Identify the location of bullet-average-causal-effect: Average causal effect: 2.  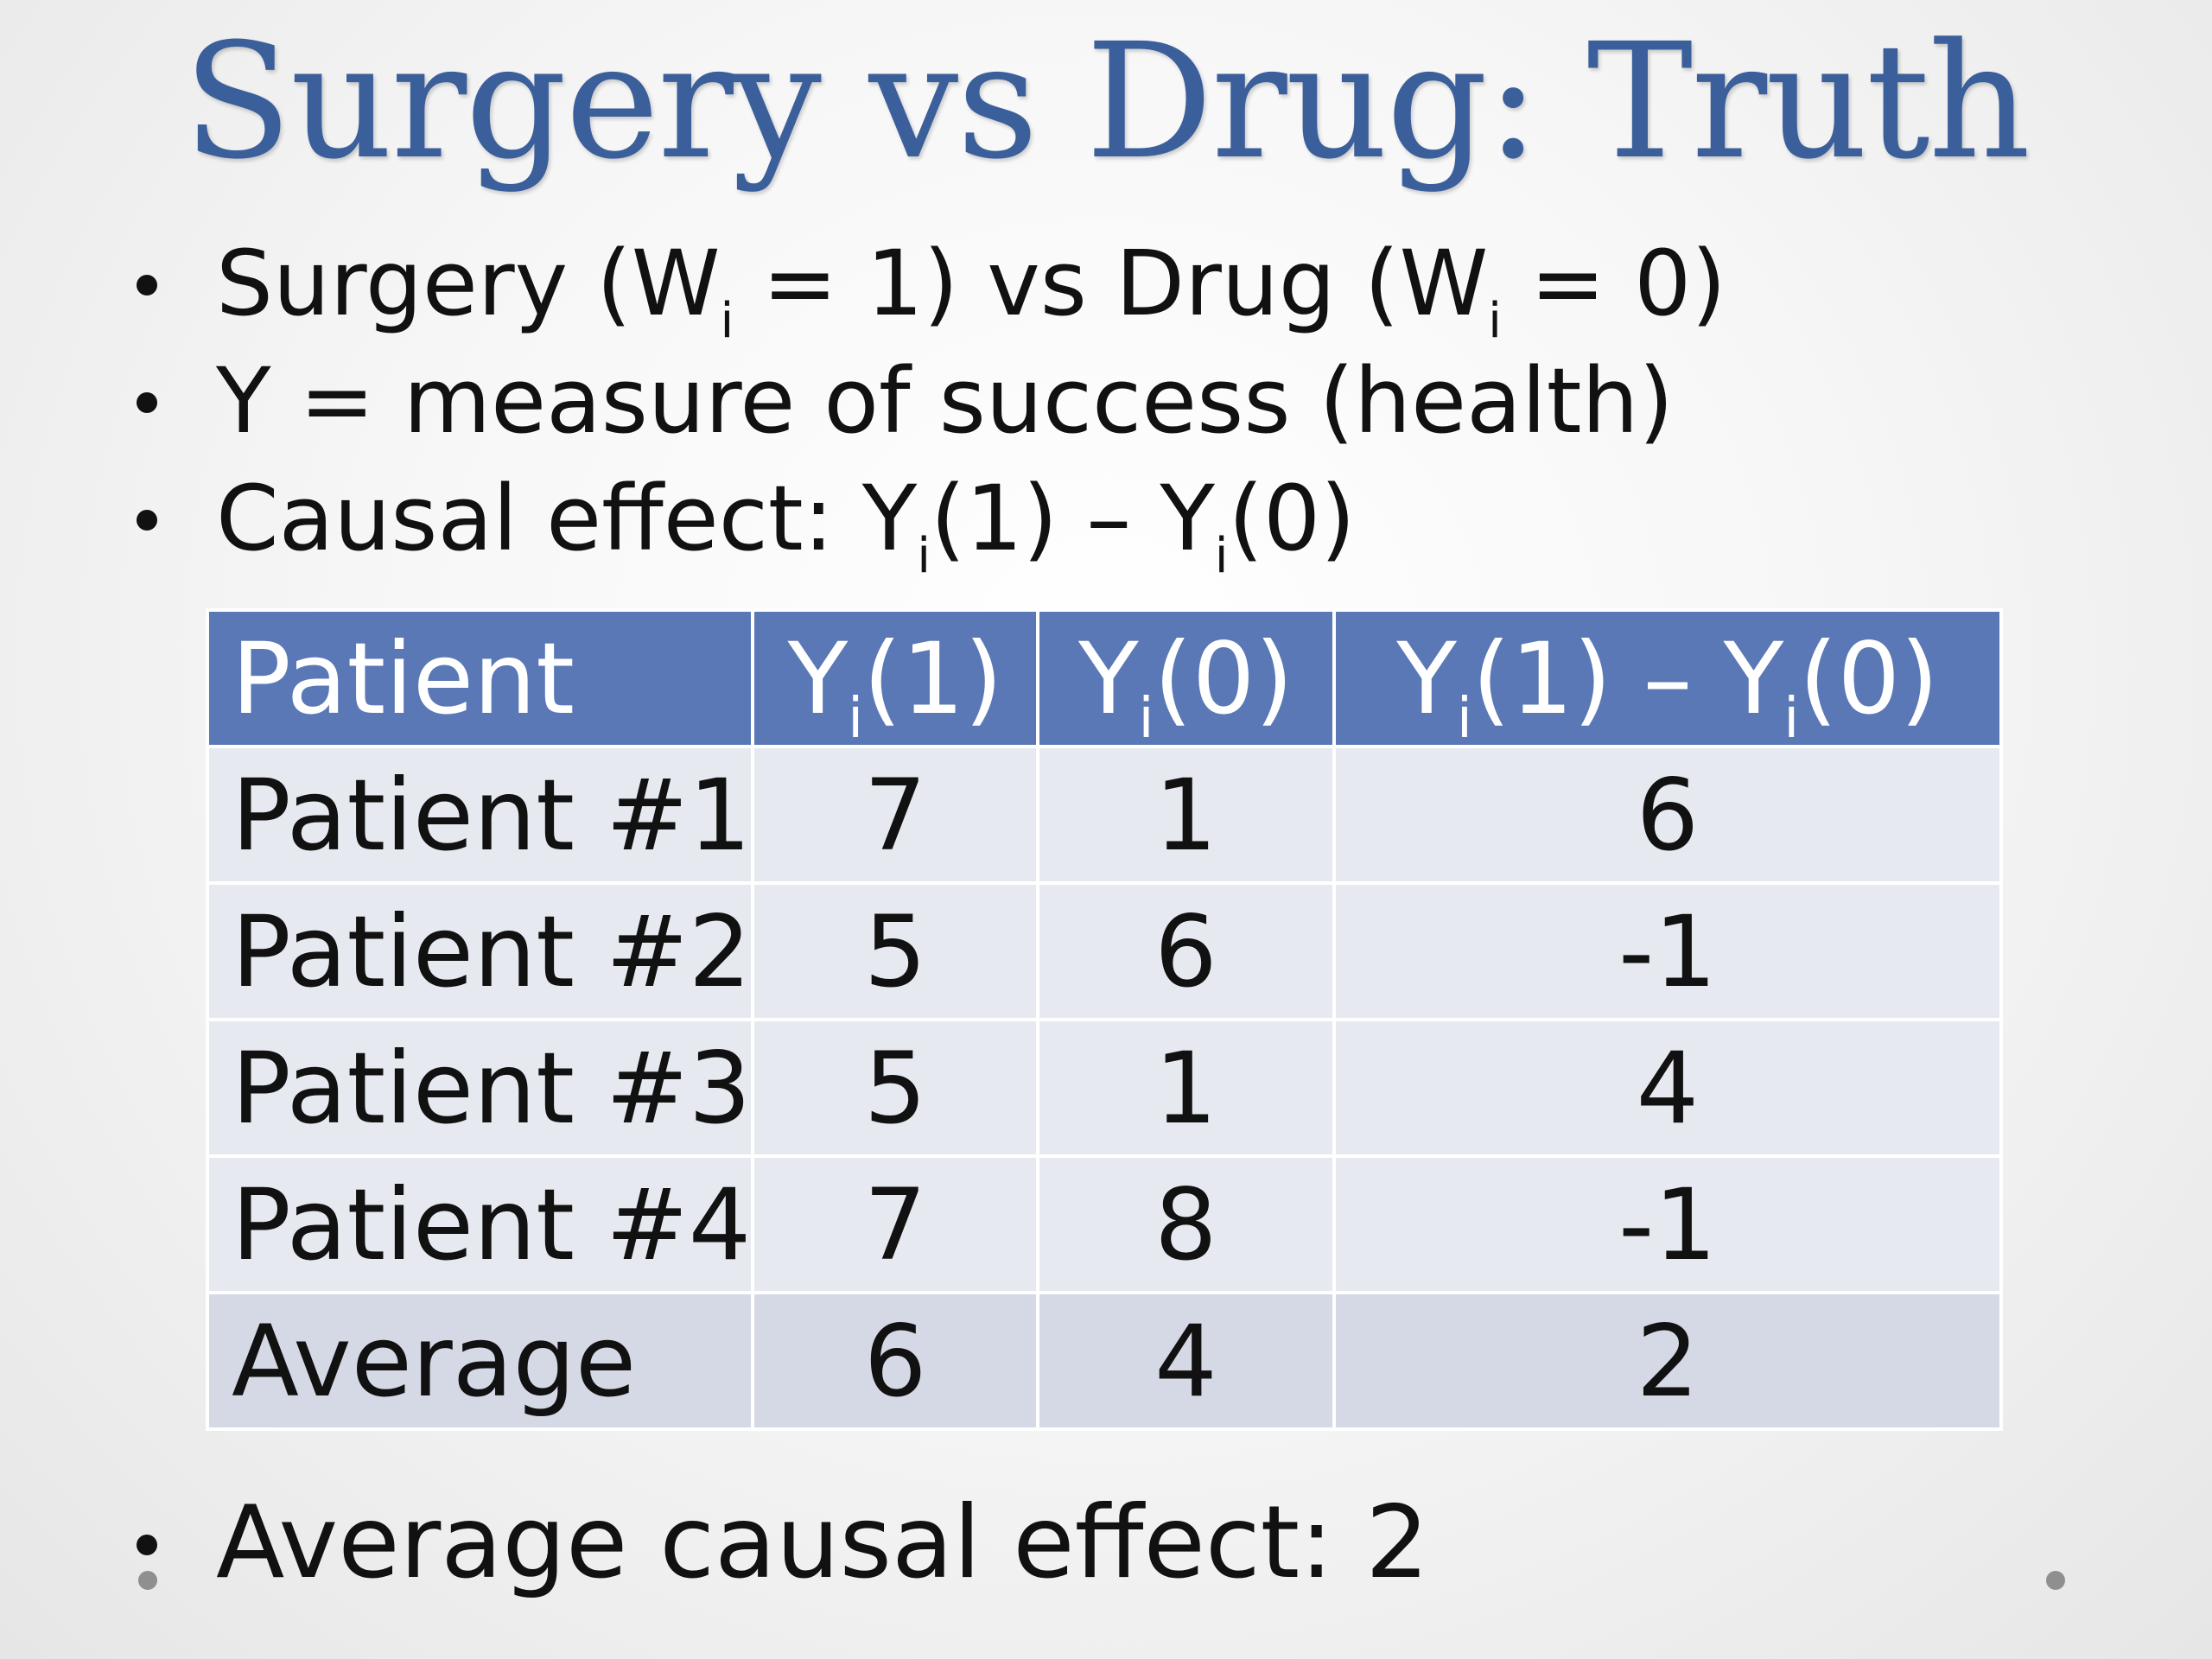
(779, 1543).